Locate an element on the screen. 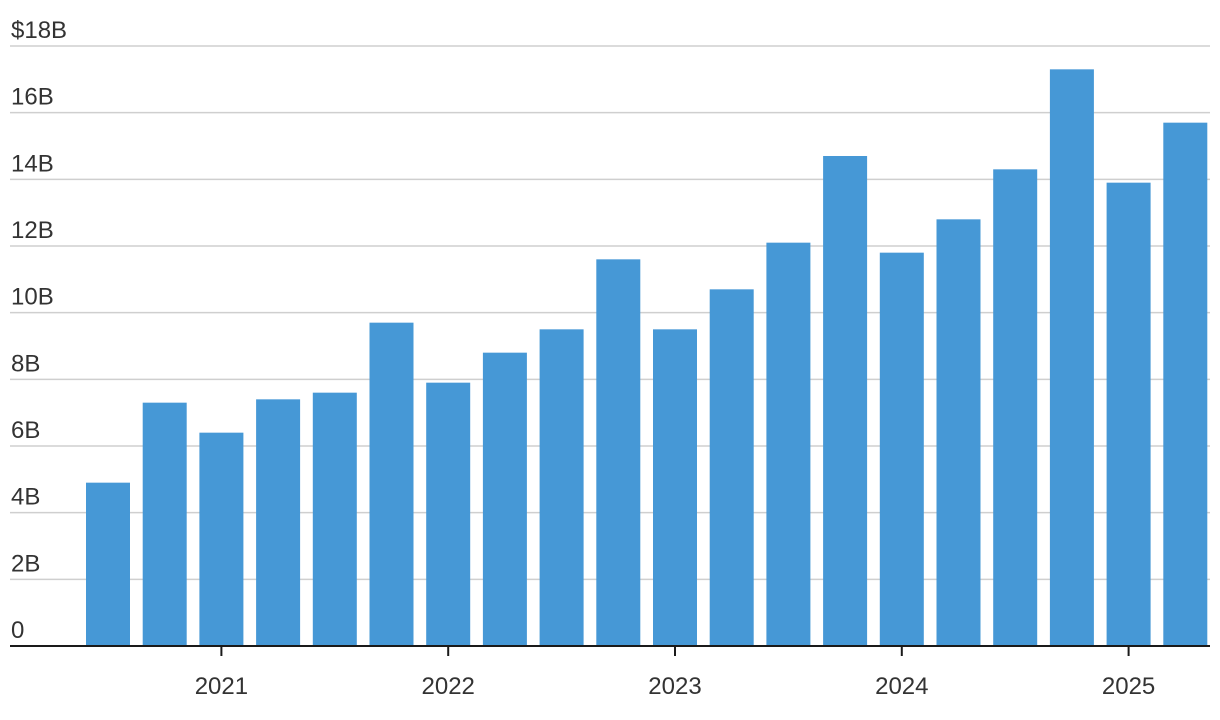 The height and width of the screenshot is (720, 1220). y-tick-label: 6B is located at coordinates (25, 430).